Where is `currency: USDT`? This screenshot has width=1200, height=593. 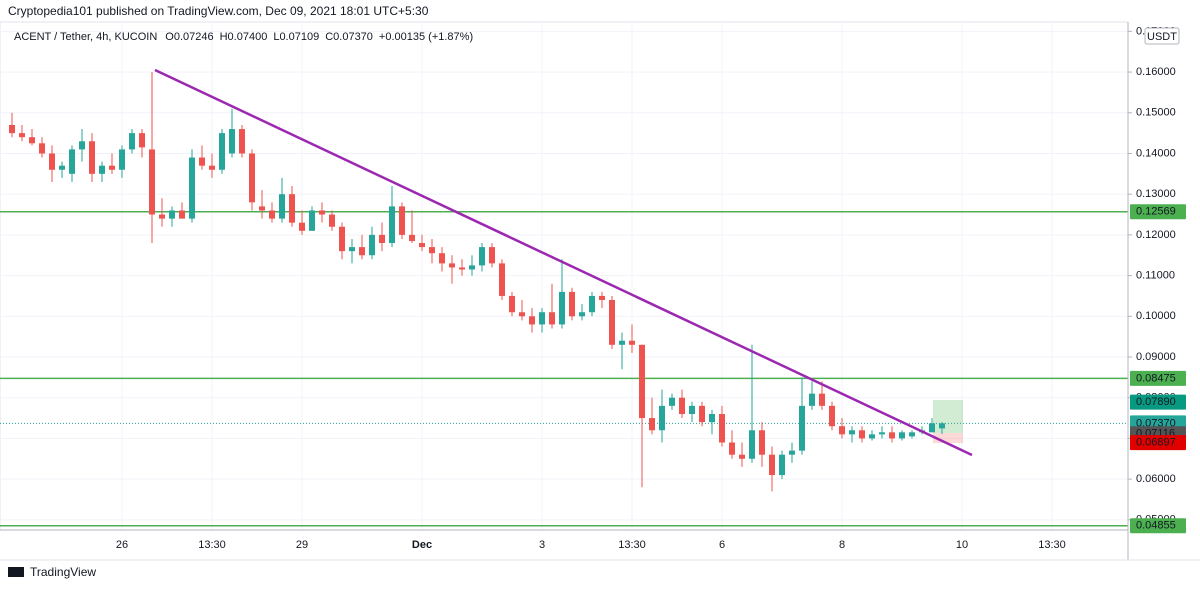 currency: USDT is located at coordinates (1162, 37).